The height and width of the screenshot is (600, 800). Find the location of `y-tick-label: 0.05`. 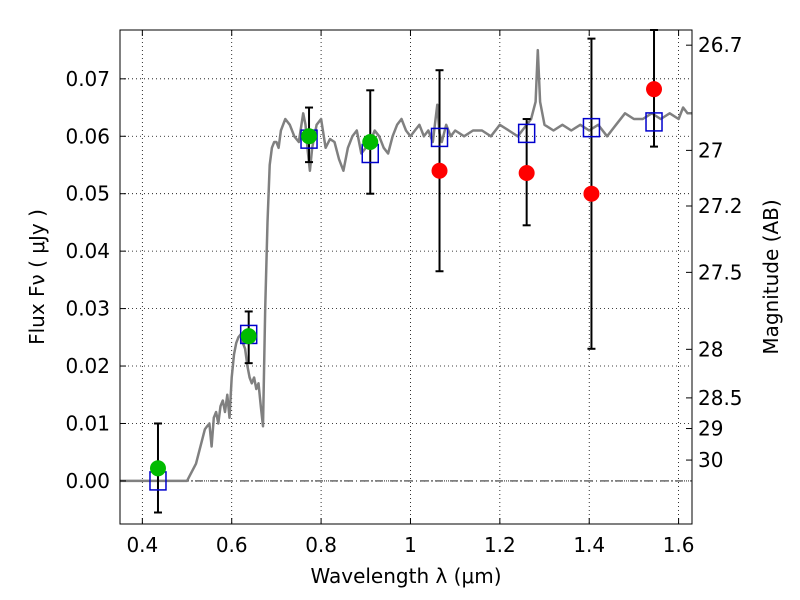

y-tick-label: 0.05 is located at coordinates (87, 194).